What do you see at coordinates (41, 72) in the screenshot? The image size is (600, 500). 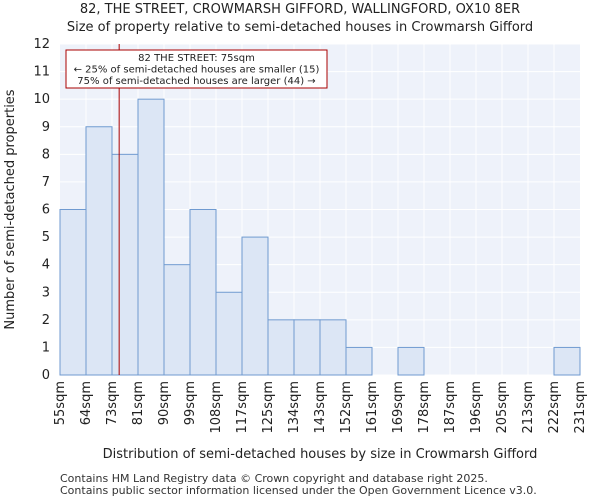 I see `y-tick-label: 11` at bounding box center [41, 72].